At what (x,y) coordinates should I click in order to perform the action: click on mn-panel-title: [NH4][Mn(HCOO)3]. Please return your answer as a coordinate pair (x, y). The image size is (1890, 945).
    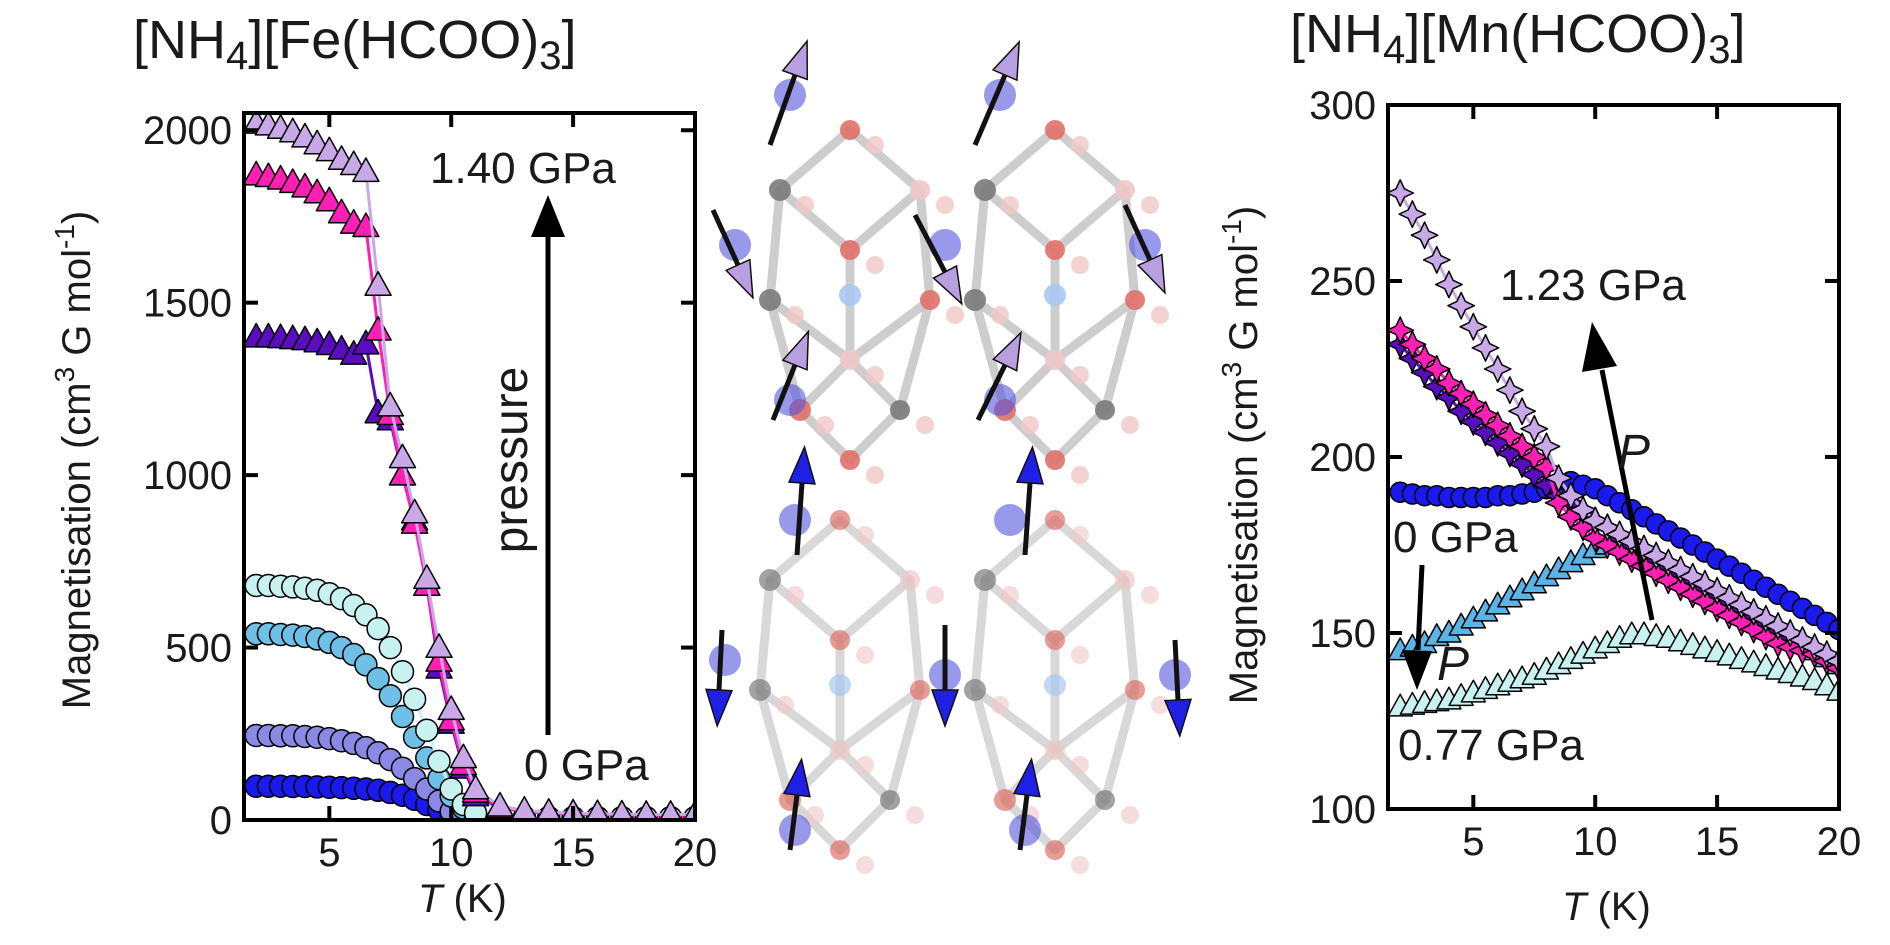
    Looking at the image, I should click on (1518, 38).